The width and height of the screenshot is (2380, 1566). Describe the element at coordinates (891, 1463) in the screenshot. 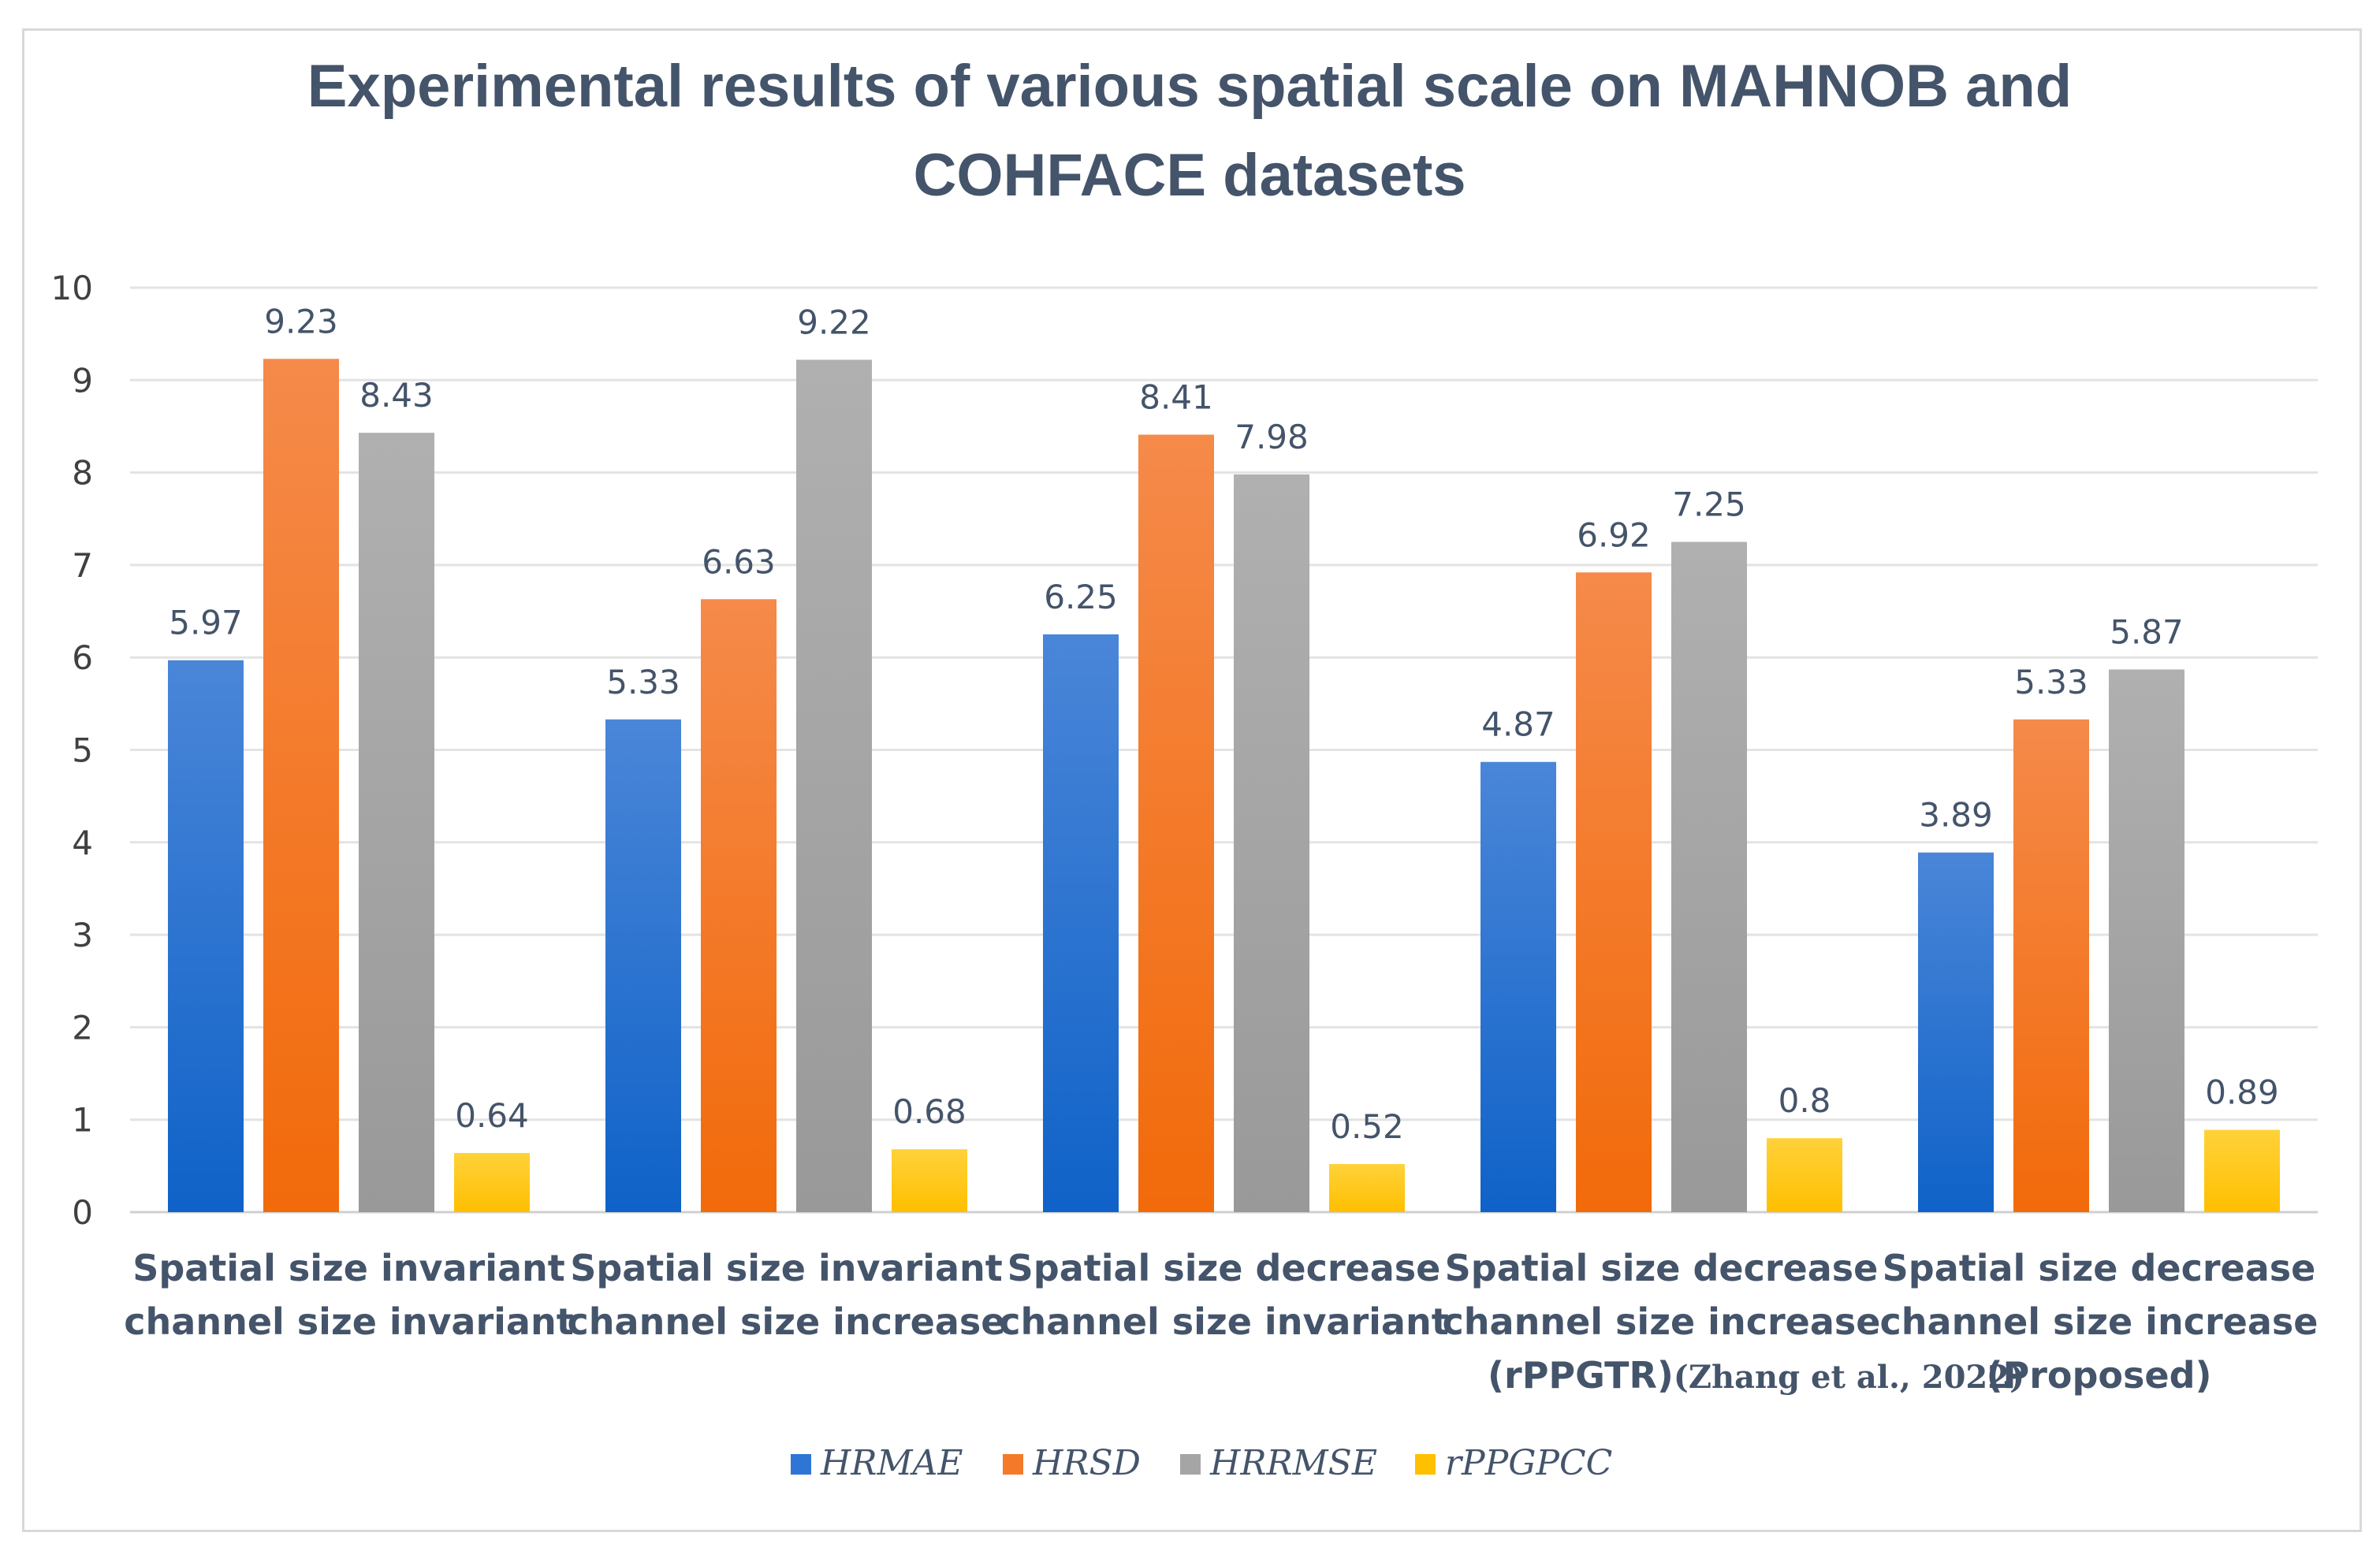

I see `legend-label-hrmae: HRMAE` at that location.